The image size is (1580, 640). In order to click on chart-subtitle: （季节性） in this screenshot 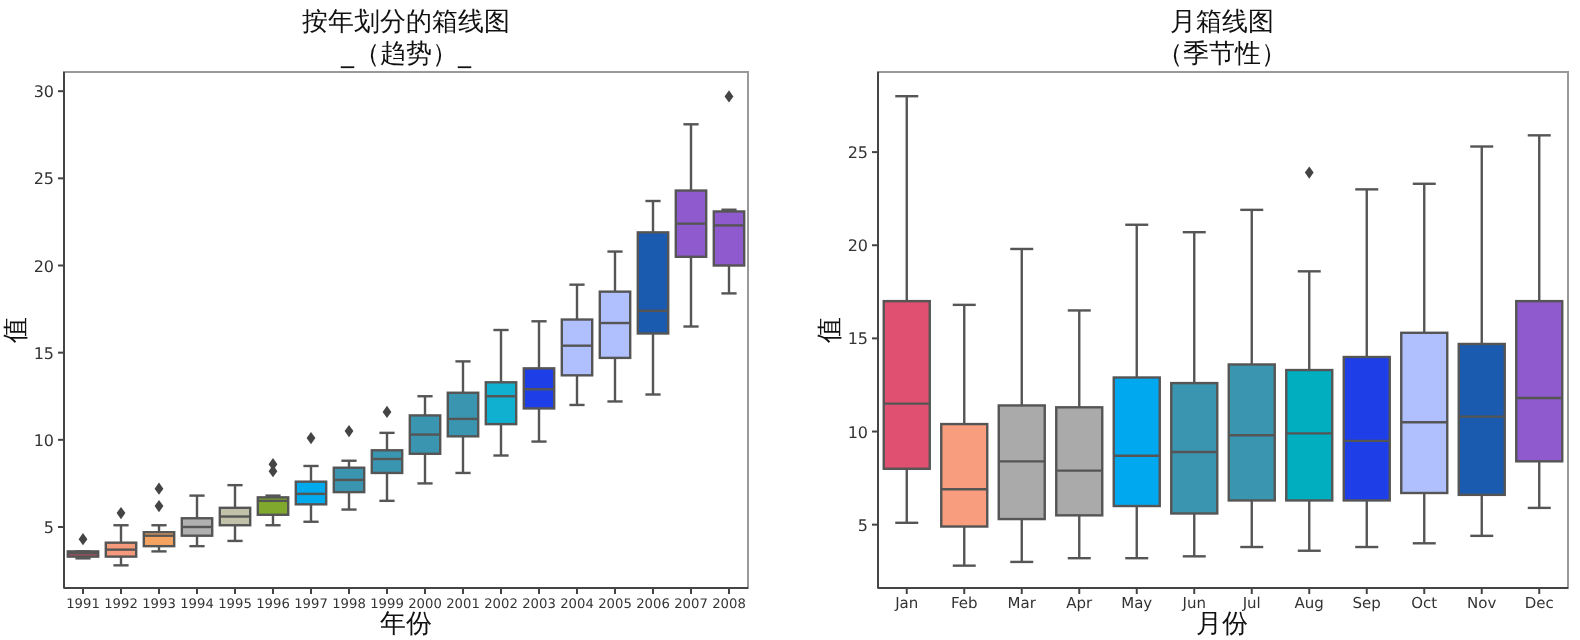, I will do `click(1222, 55)`.